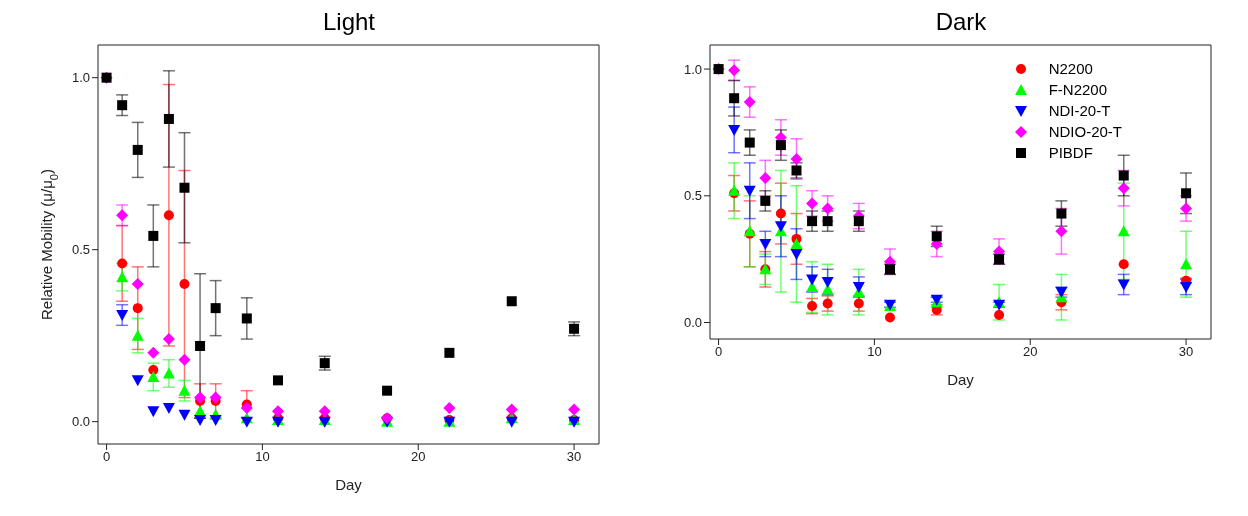 The image size is (1248, 516). What do you see at coordinates (1085, 132) in the screenshot?
I see `legend-label: NDIO-20-T` at bounding box center [1085, 132].